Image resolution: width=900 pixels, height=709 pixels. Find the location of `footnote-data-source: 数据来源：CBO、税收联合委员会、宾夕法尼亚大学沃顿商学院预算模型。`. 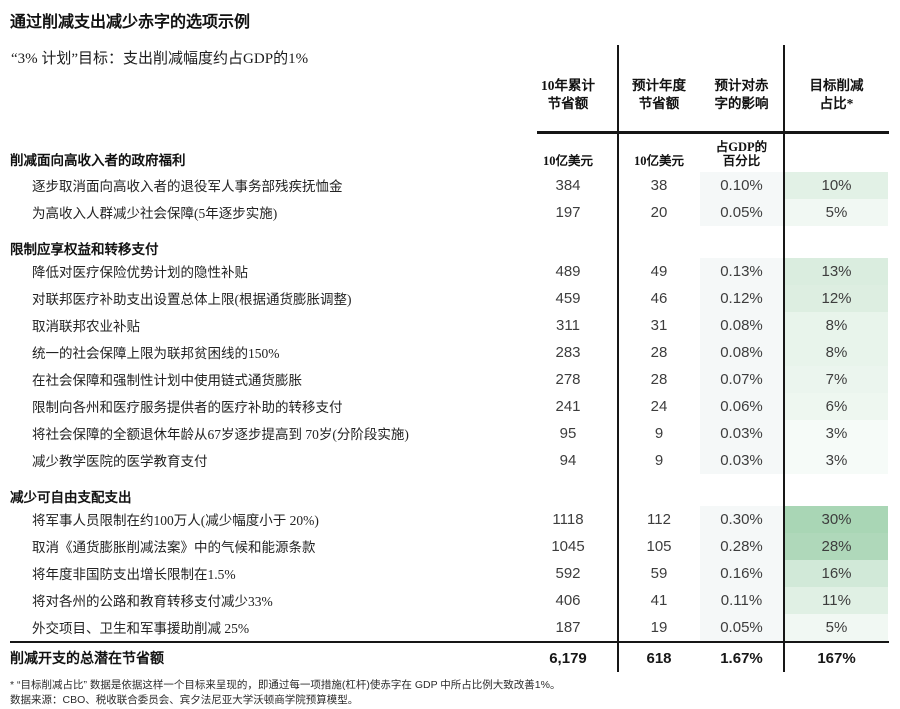

footnote-data-source: 数据来源：CBO、税收联合委员会、宾夕法尼亚大学沃顿商学院预算模型。 is located at coordinates (184, 699).